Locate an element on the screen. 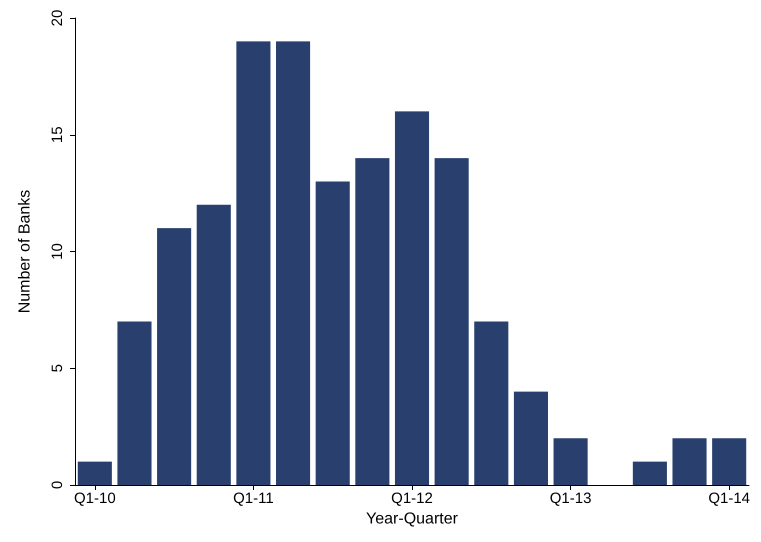 Image resolution: width=761 pixels, height=542 pixels. x-axis-title: Year-Quarter is located at coordinates (412, 519).